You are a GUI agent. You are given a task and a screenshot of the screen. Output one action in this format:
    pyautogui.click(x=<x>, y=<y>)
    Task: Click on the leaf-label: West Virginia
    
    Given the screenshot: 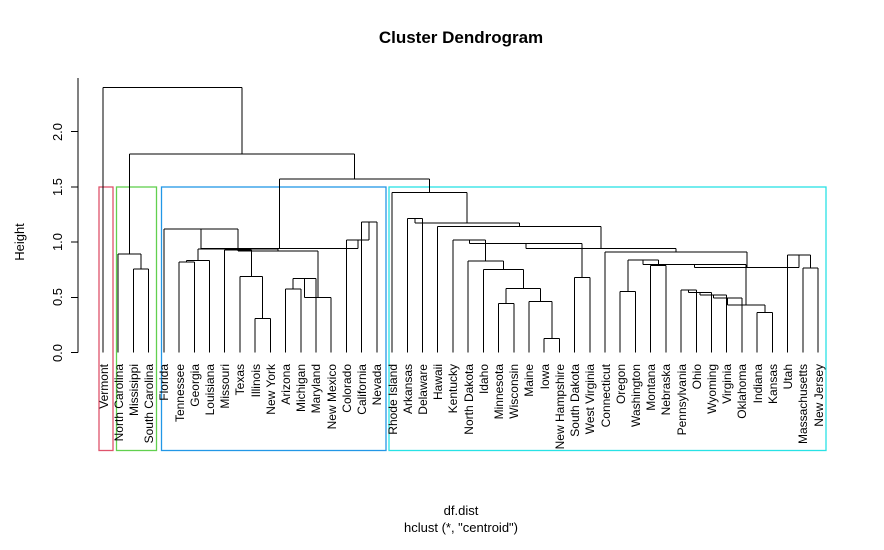 What is the action you would take?
    pyautogui.click(x=590, y=399)
    